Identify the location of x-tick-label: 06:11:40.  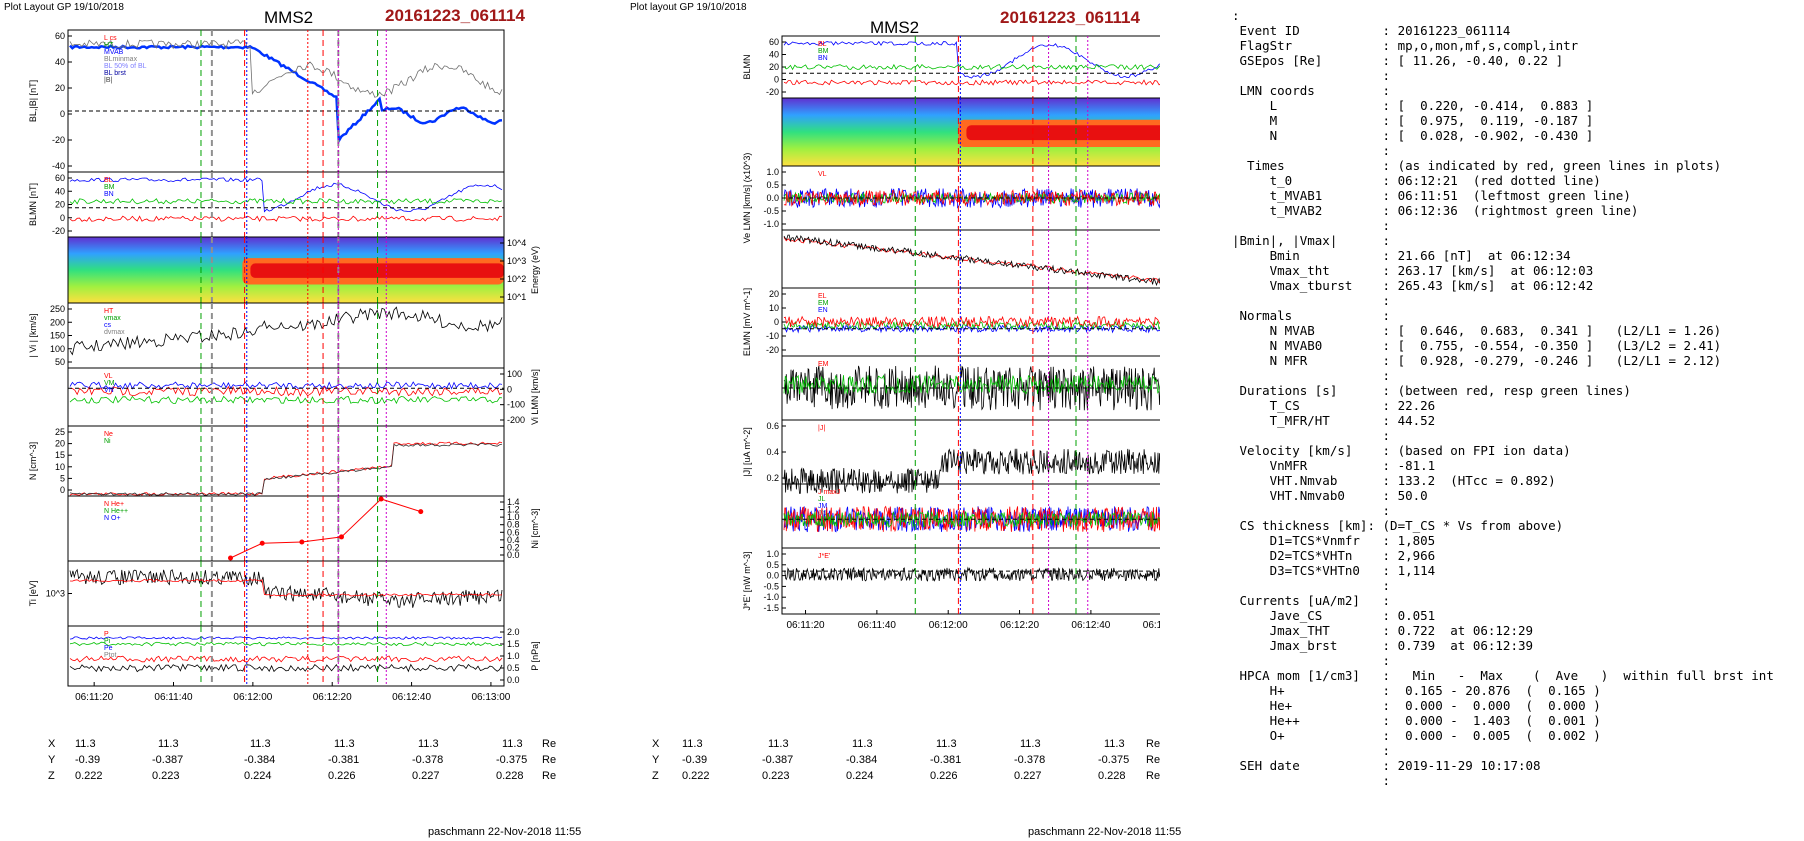
(877, 625).